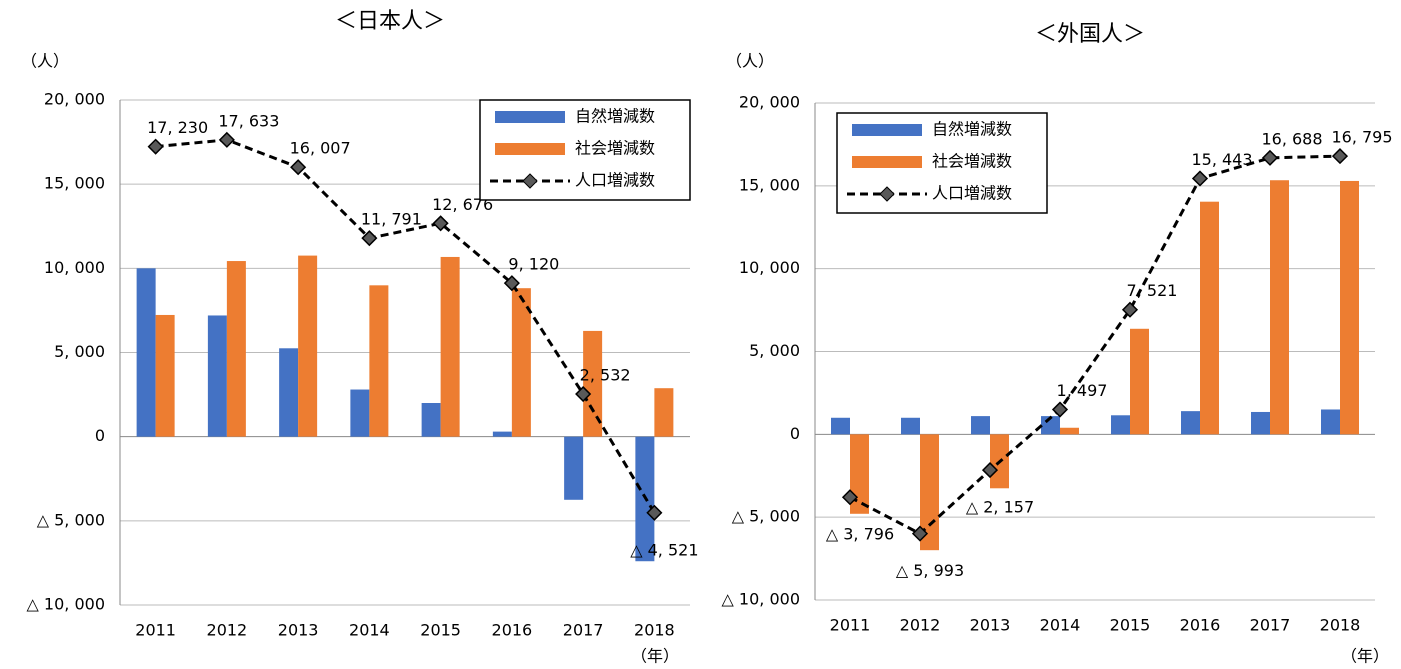 The height and width of the screenshot is (669, 1401). What do you see at coordinates (1200, 625) in the screenshot?
I see `x-tick-label: 2016` at bounding box center [1200, 625].